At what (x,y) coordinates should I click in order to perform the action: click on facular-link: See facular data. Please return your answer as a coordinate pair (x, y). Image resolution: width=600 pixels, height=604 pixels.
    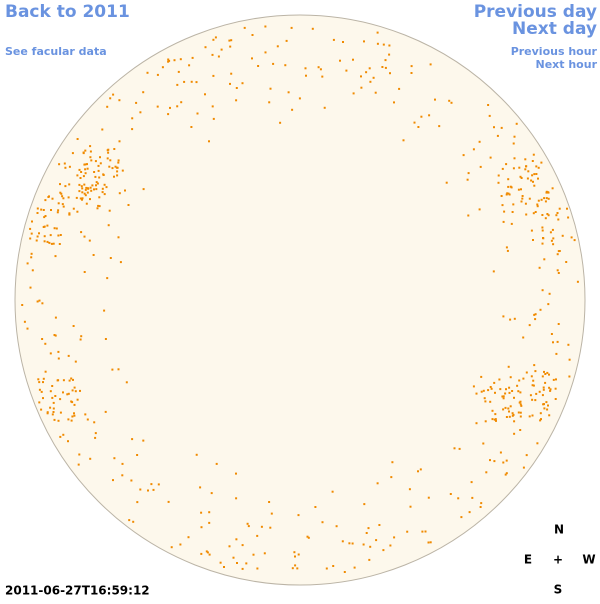
    Looking at the image, I should click on (56, 51).